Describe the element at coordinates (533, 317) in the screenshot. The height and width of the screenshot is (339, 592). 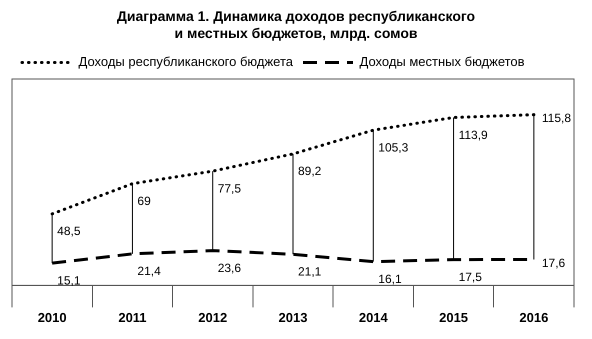
I see `x-tick-label: 2016` at that location.